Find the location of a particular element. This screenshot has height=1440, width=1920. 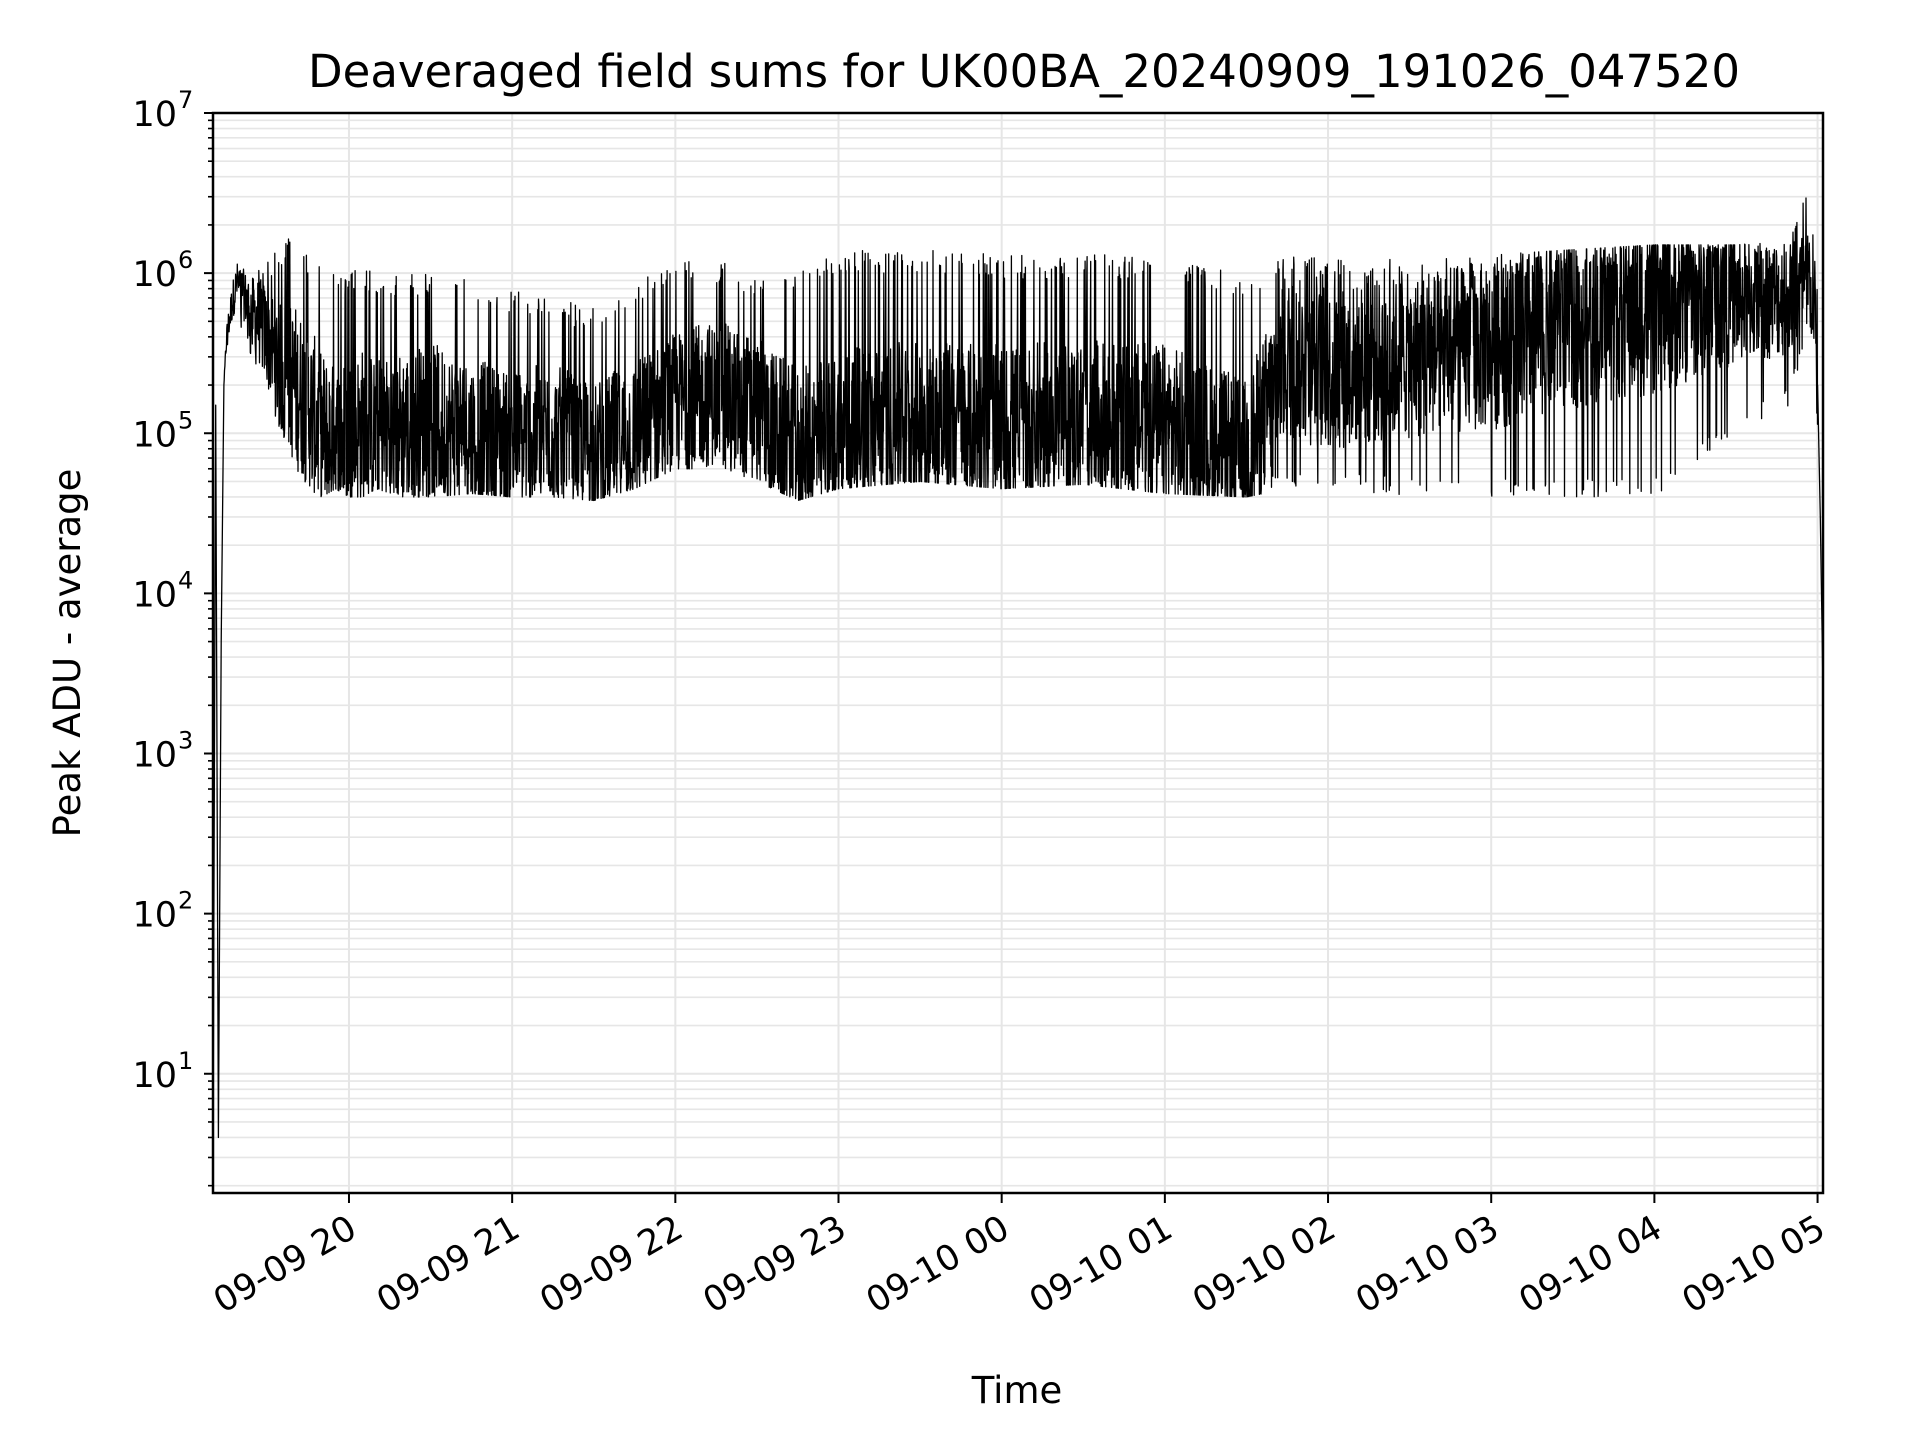

y-tick-exponent: 6 is located at coordinates (185, 260).